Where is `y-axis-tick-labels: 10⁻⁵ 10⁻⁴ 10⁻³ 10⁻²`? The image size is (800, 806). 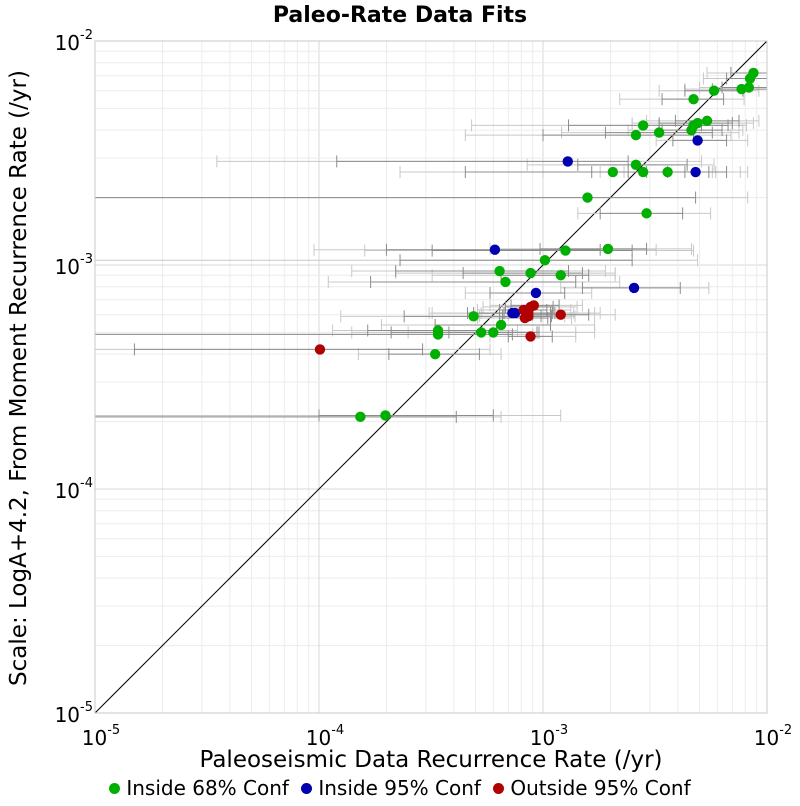 y-axis-tick-labels: 10⁻⁵ 10⁻⁴ 10⁻³ 10⁻² is located at coordinates (74, 377).